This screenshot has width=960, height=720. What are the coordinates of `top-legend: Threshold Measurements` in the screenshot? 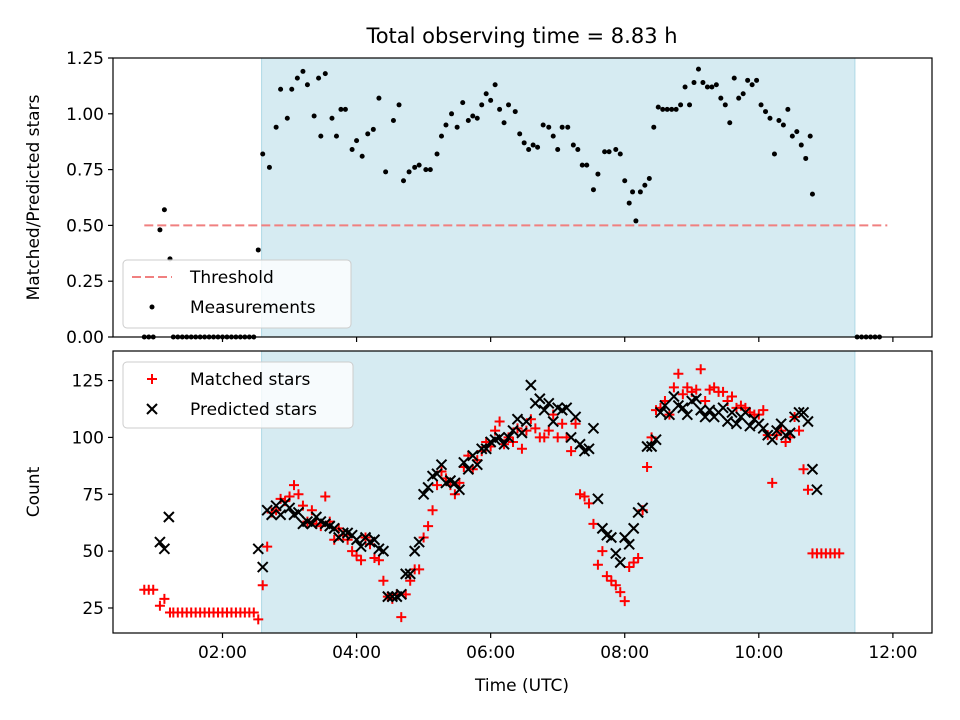 It's located at (237, 294).